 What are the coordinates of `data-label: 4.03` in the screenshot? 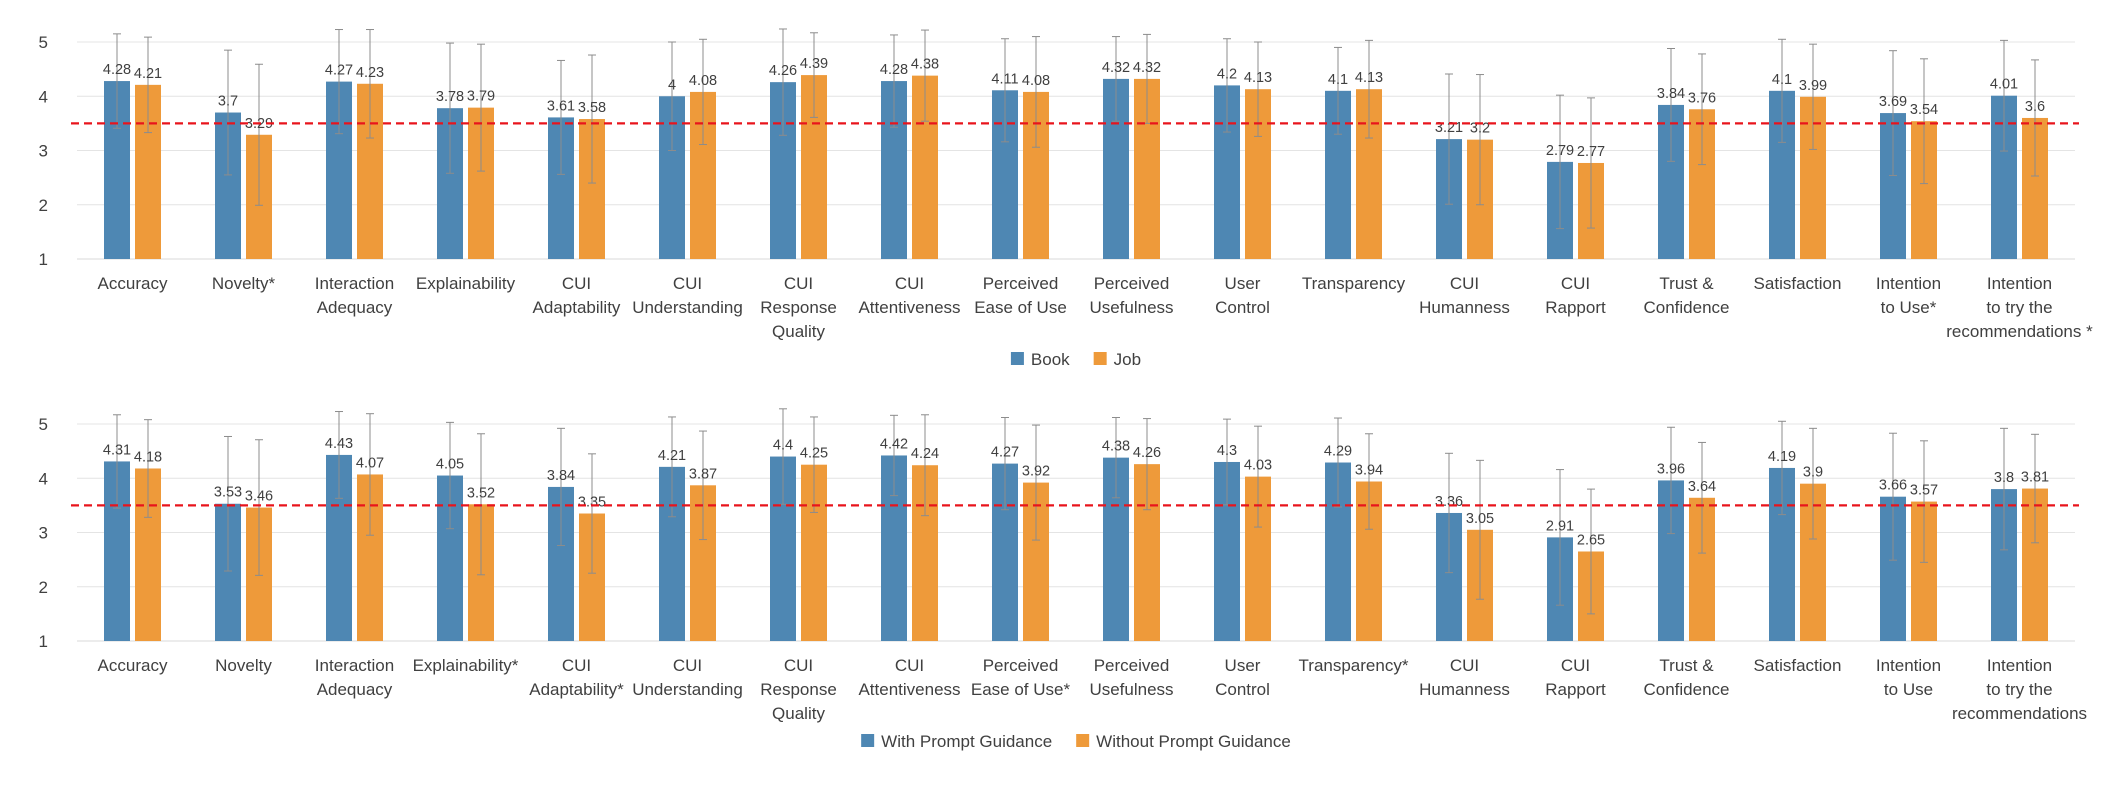 It's located at (1258, 466).